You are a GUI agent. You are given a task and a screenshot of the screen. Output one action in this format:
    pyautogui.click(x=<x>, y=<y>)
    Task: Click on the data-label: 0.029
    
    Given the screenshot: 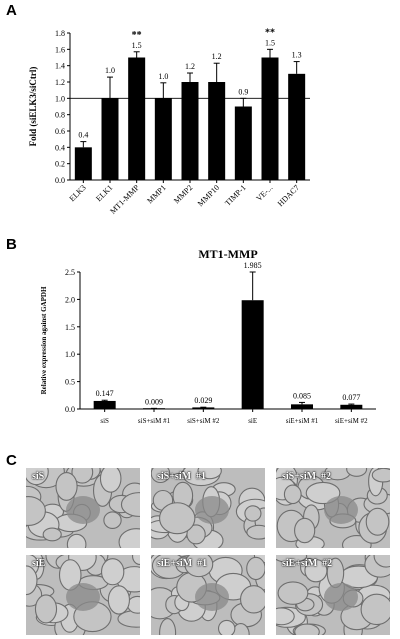 What is the action you would take?
    pyautogui.click(x=203, y=400)
    